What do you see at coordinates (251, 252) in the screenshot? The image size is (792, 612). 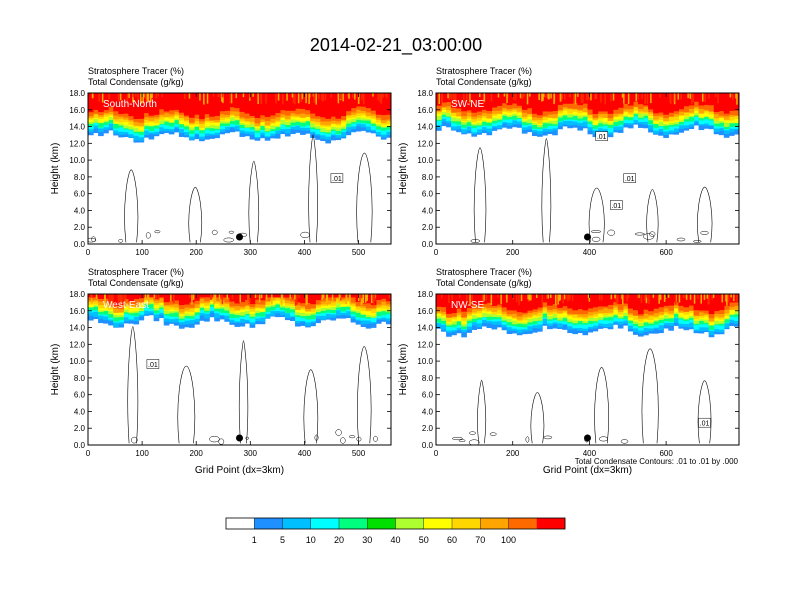 I see `x-tick-label: 300` at bounding box center [251, 252].